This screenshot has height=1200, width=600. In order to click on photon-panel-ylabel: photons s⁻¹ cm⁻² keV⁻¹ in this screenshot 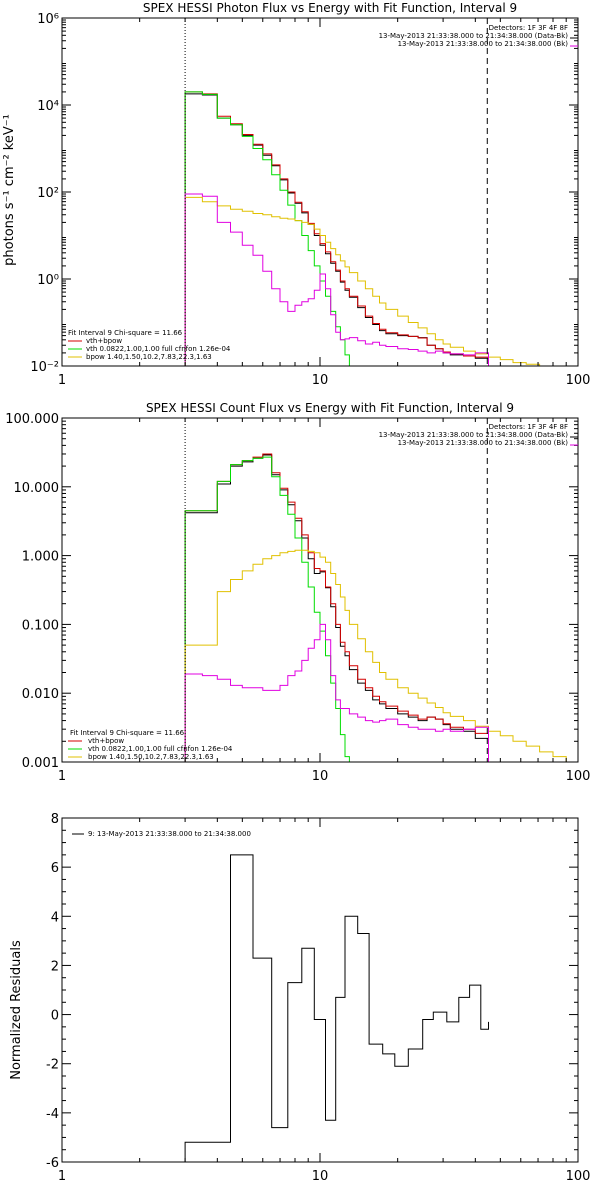, I will do `click(9, 190)`.